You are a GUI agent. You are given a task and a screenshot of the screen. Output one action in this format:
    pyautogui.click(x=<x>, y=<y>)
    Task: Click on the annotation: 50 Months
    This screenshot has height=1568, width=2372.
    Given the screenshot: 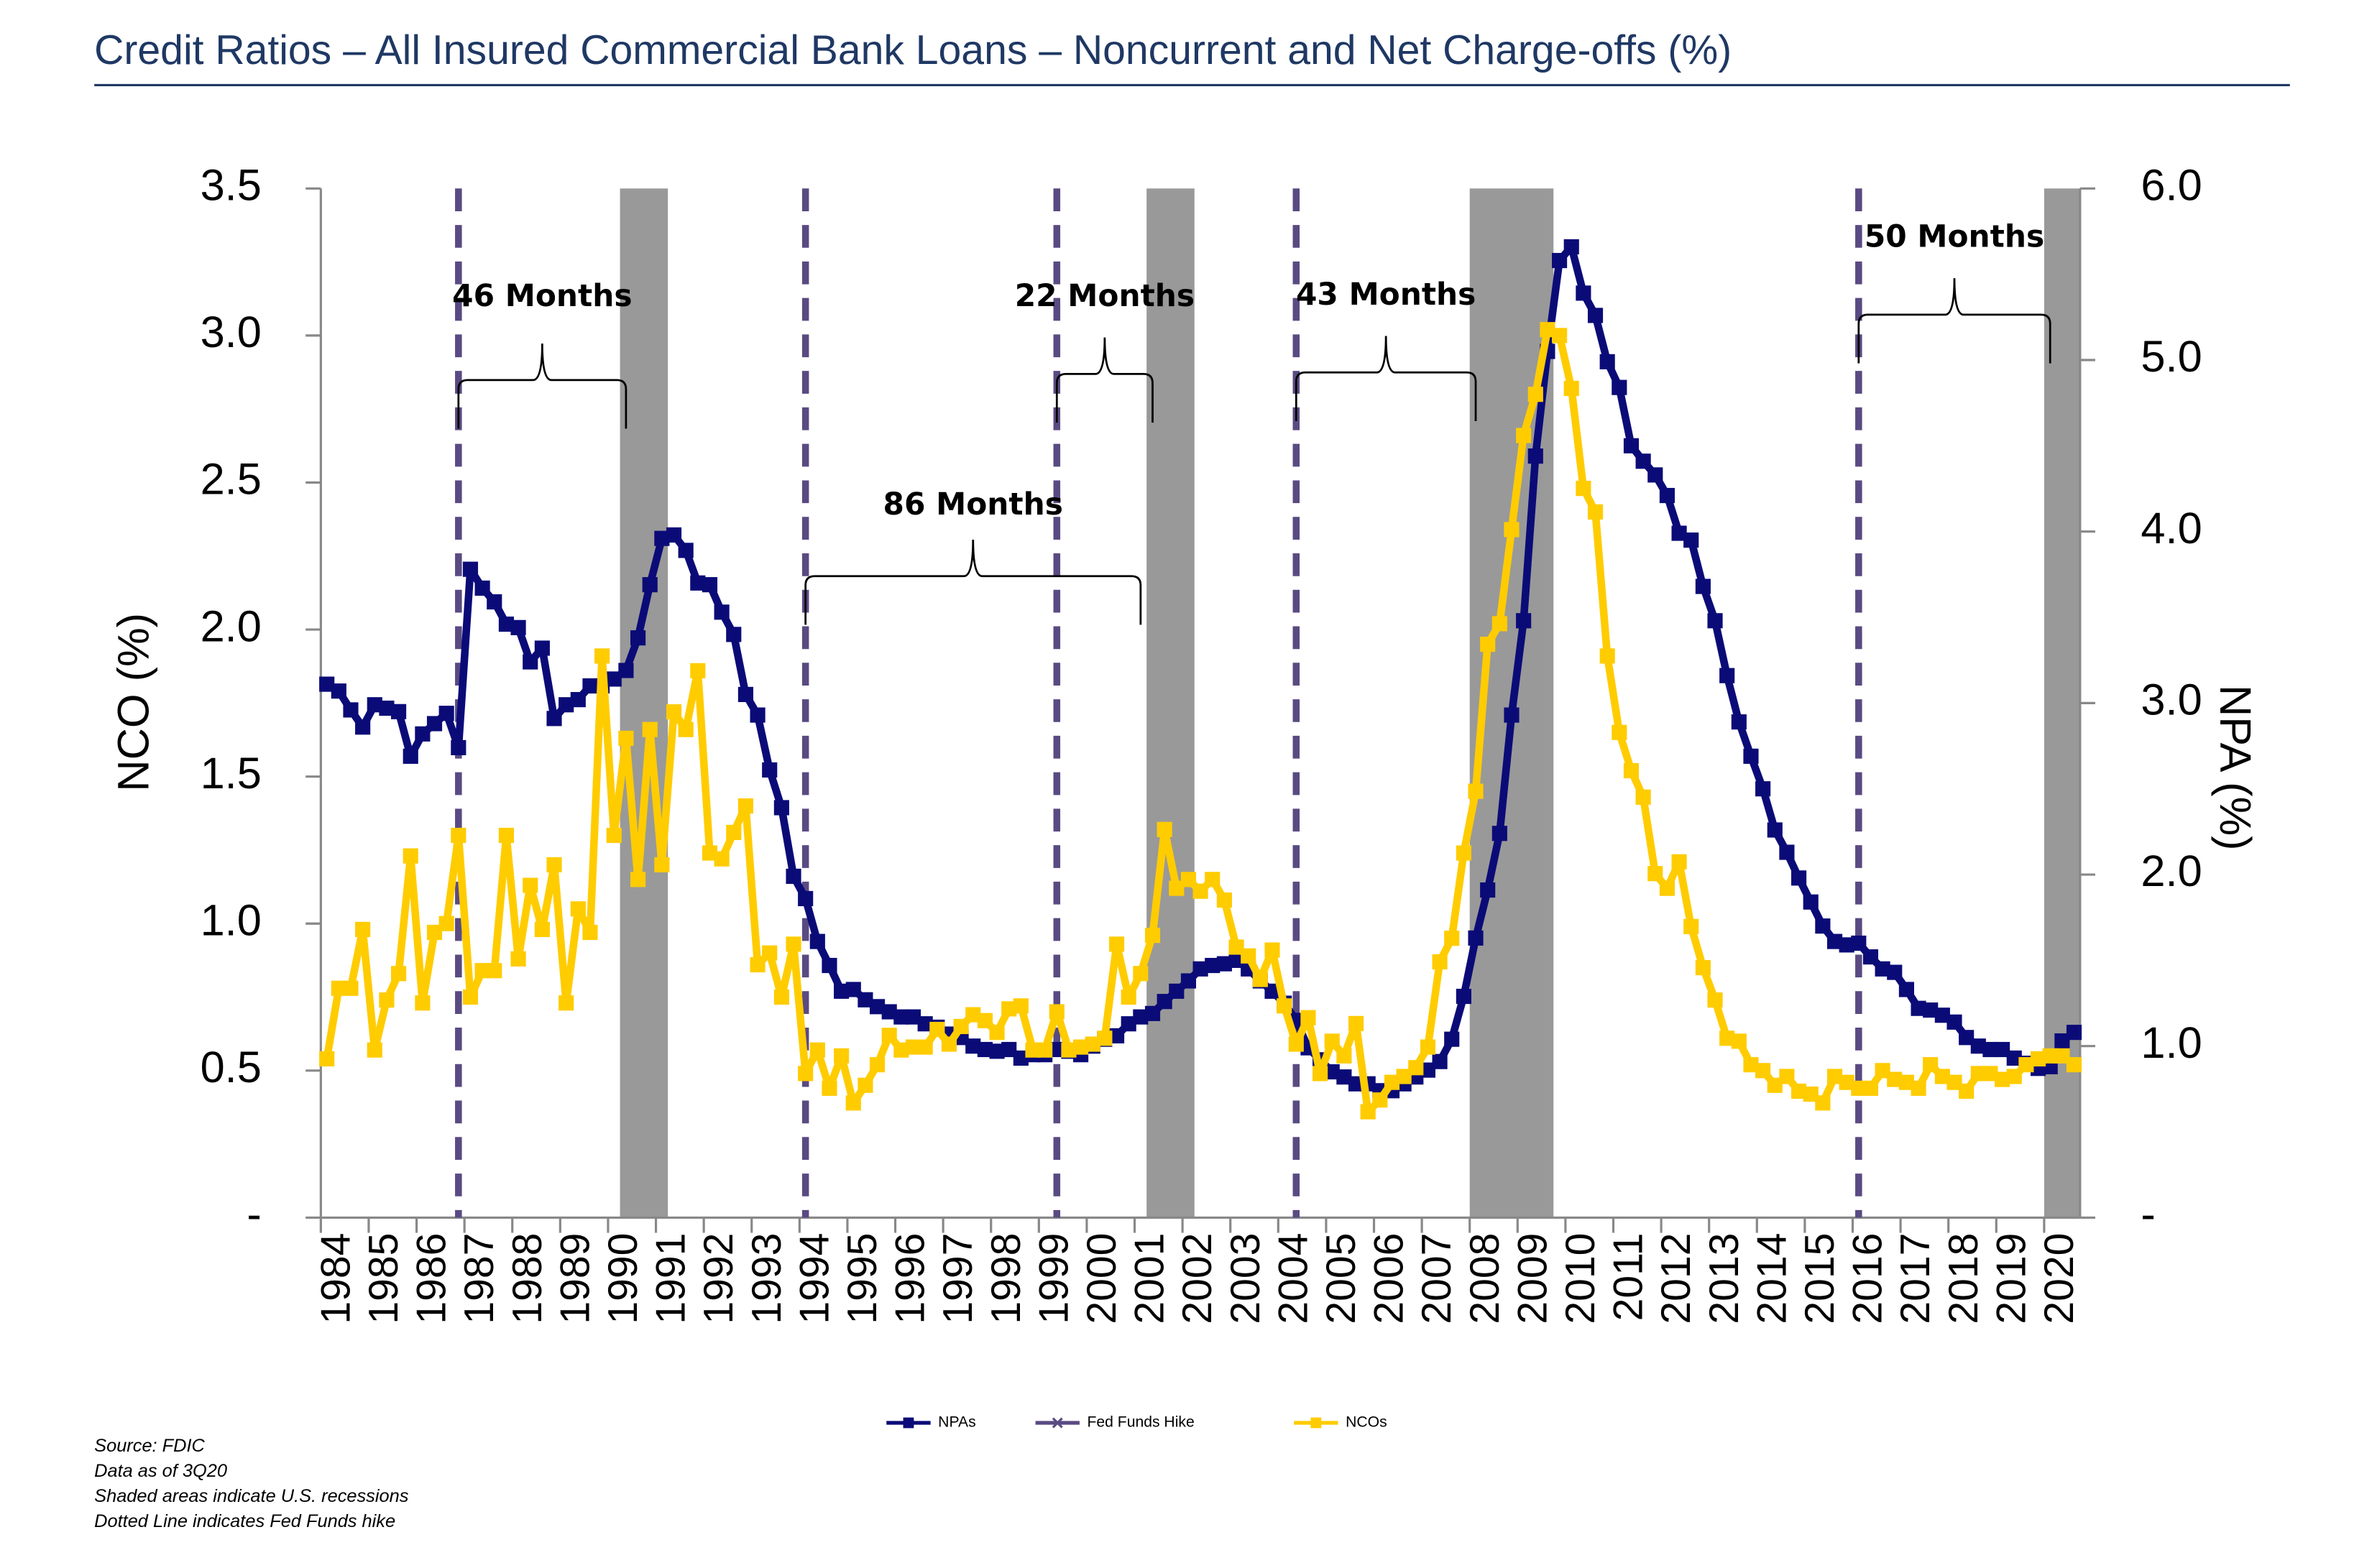 What is the action you would take?
    pyautogui.click(x=1954, y=236)
    